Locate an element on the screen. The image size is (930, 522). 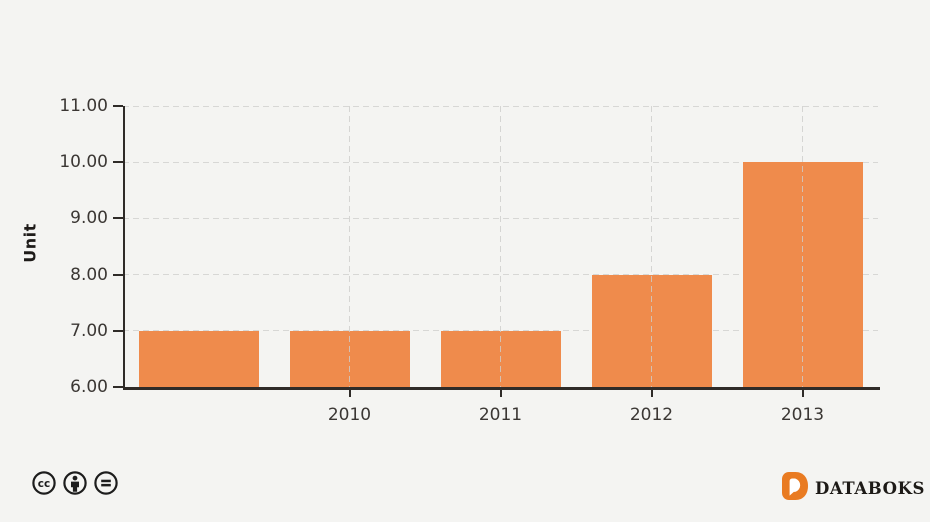
y-tick-label-6.00: 6.00 is located at coordinates (89, 387).